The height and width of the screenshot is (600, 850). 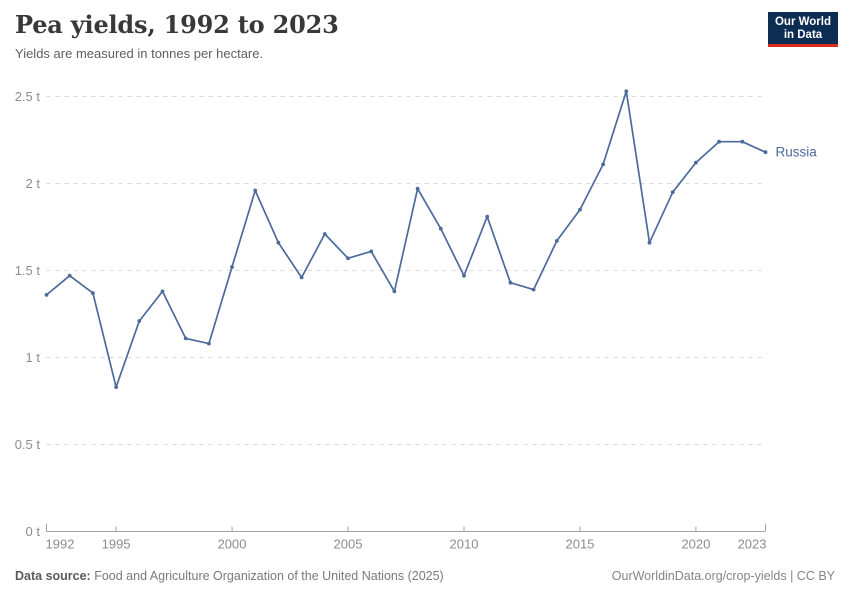 What do you see at coordinates (53, 576) in the screenshot?
I see `data-source-label: Data source:` at bounding box center [53, 576].